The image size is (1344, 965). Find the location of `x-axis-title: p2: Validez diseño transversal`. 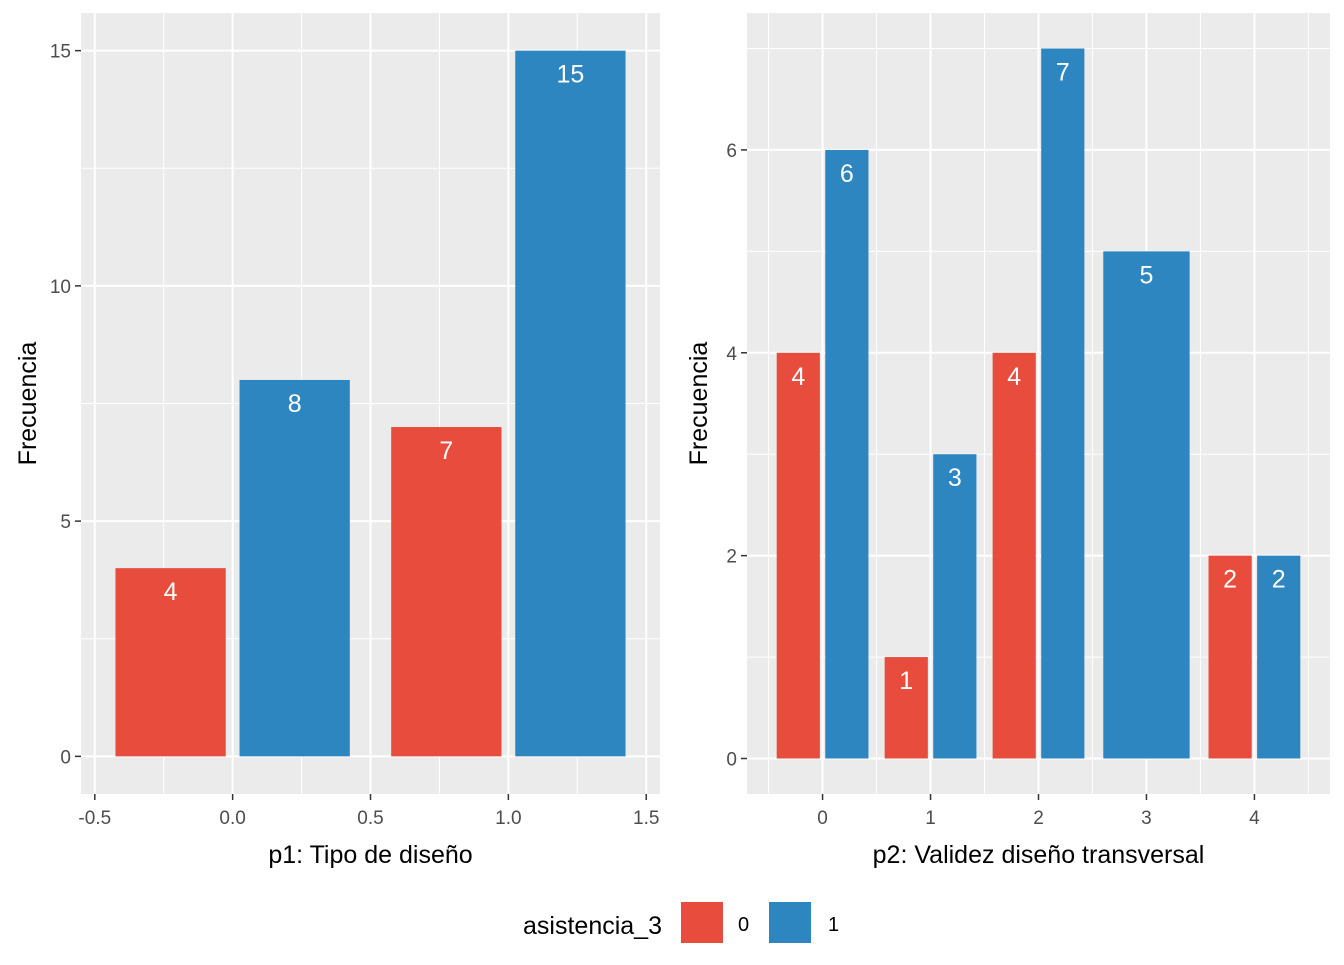

x-axis-title: p2: Validez diseño transversal is located at coordinates (1039, 855).